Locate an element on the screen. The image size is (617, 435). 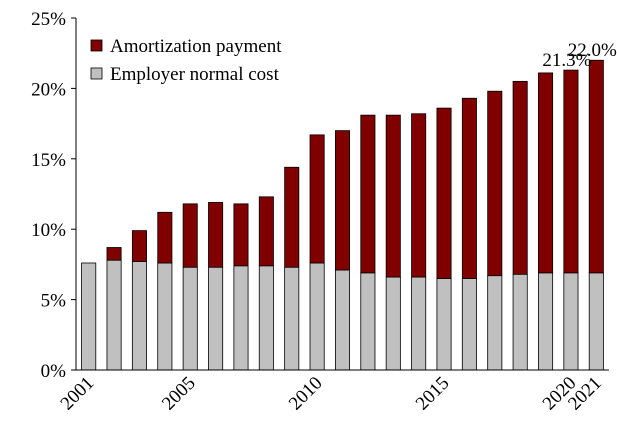
legend-label: Amortization payment is located at coordinates (196, 46).